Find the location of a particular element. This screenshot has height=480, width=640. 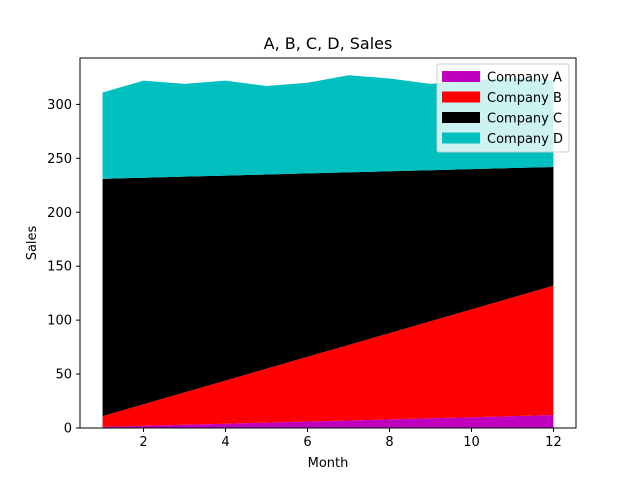

x-tick-label: 4 is located at coordinates (225, 442).